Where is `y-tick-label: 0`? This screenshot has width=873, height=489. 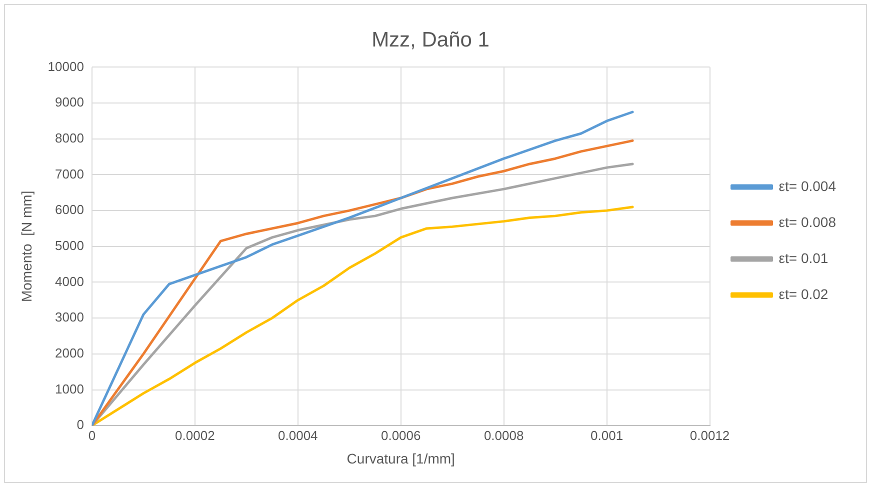 y-tick-label: 0 is located at coordinates (80, 424).